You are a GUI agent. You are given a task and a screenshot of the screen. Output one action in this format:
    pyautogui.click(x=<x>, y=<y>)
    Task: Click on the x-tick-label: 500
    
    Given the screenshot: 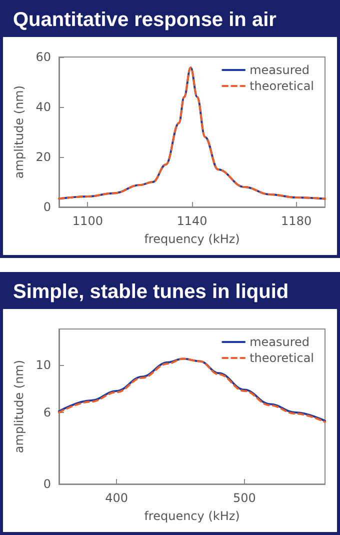 What is the action you would take?
    pyautogui.click(x=244, y=498)
    